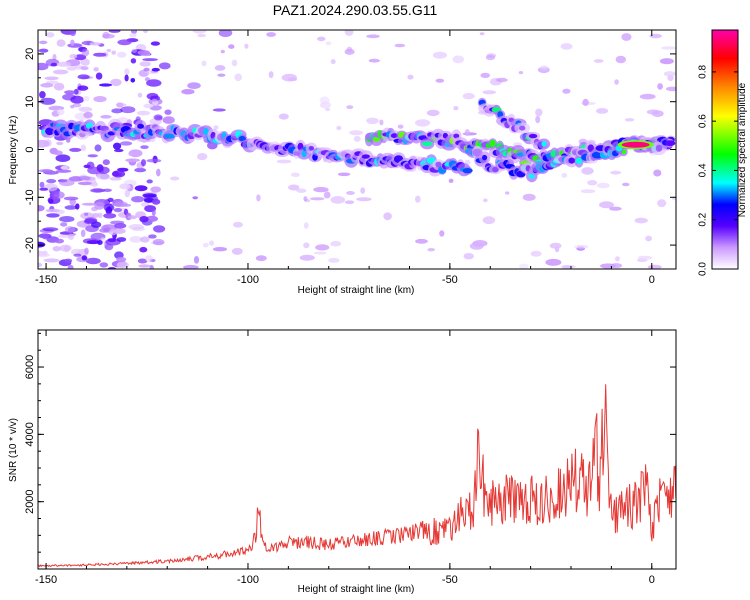 The width and height of the screenshot is (750, 600). I want to click on y-tick-label: 4000, so click(30, 434).